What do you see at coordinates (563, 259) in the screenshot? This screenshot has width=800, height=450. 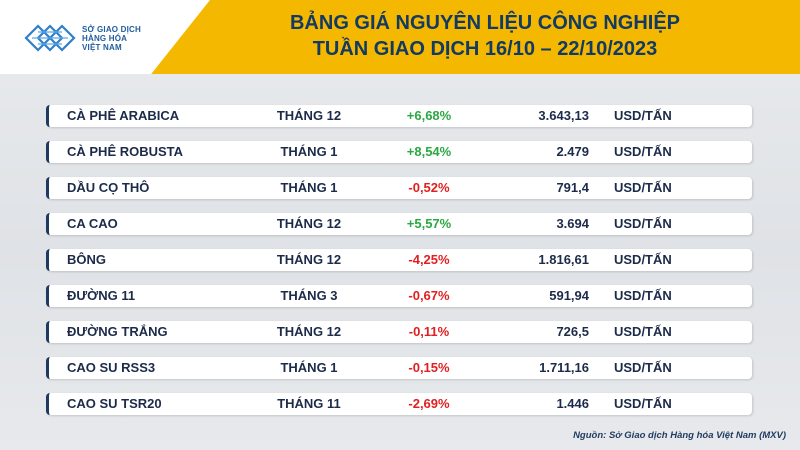 I see `price-value: 1.816,61` at bounding box center [563, 259].